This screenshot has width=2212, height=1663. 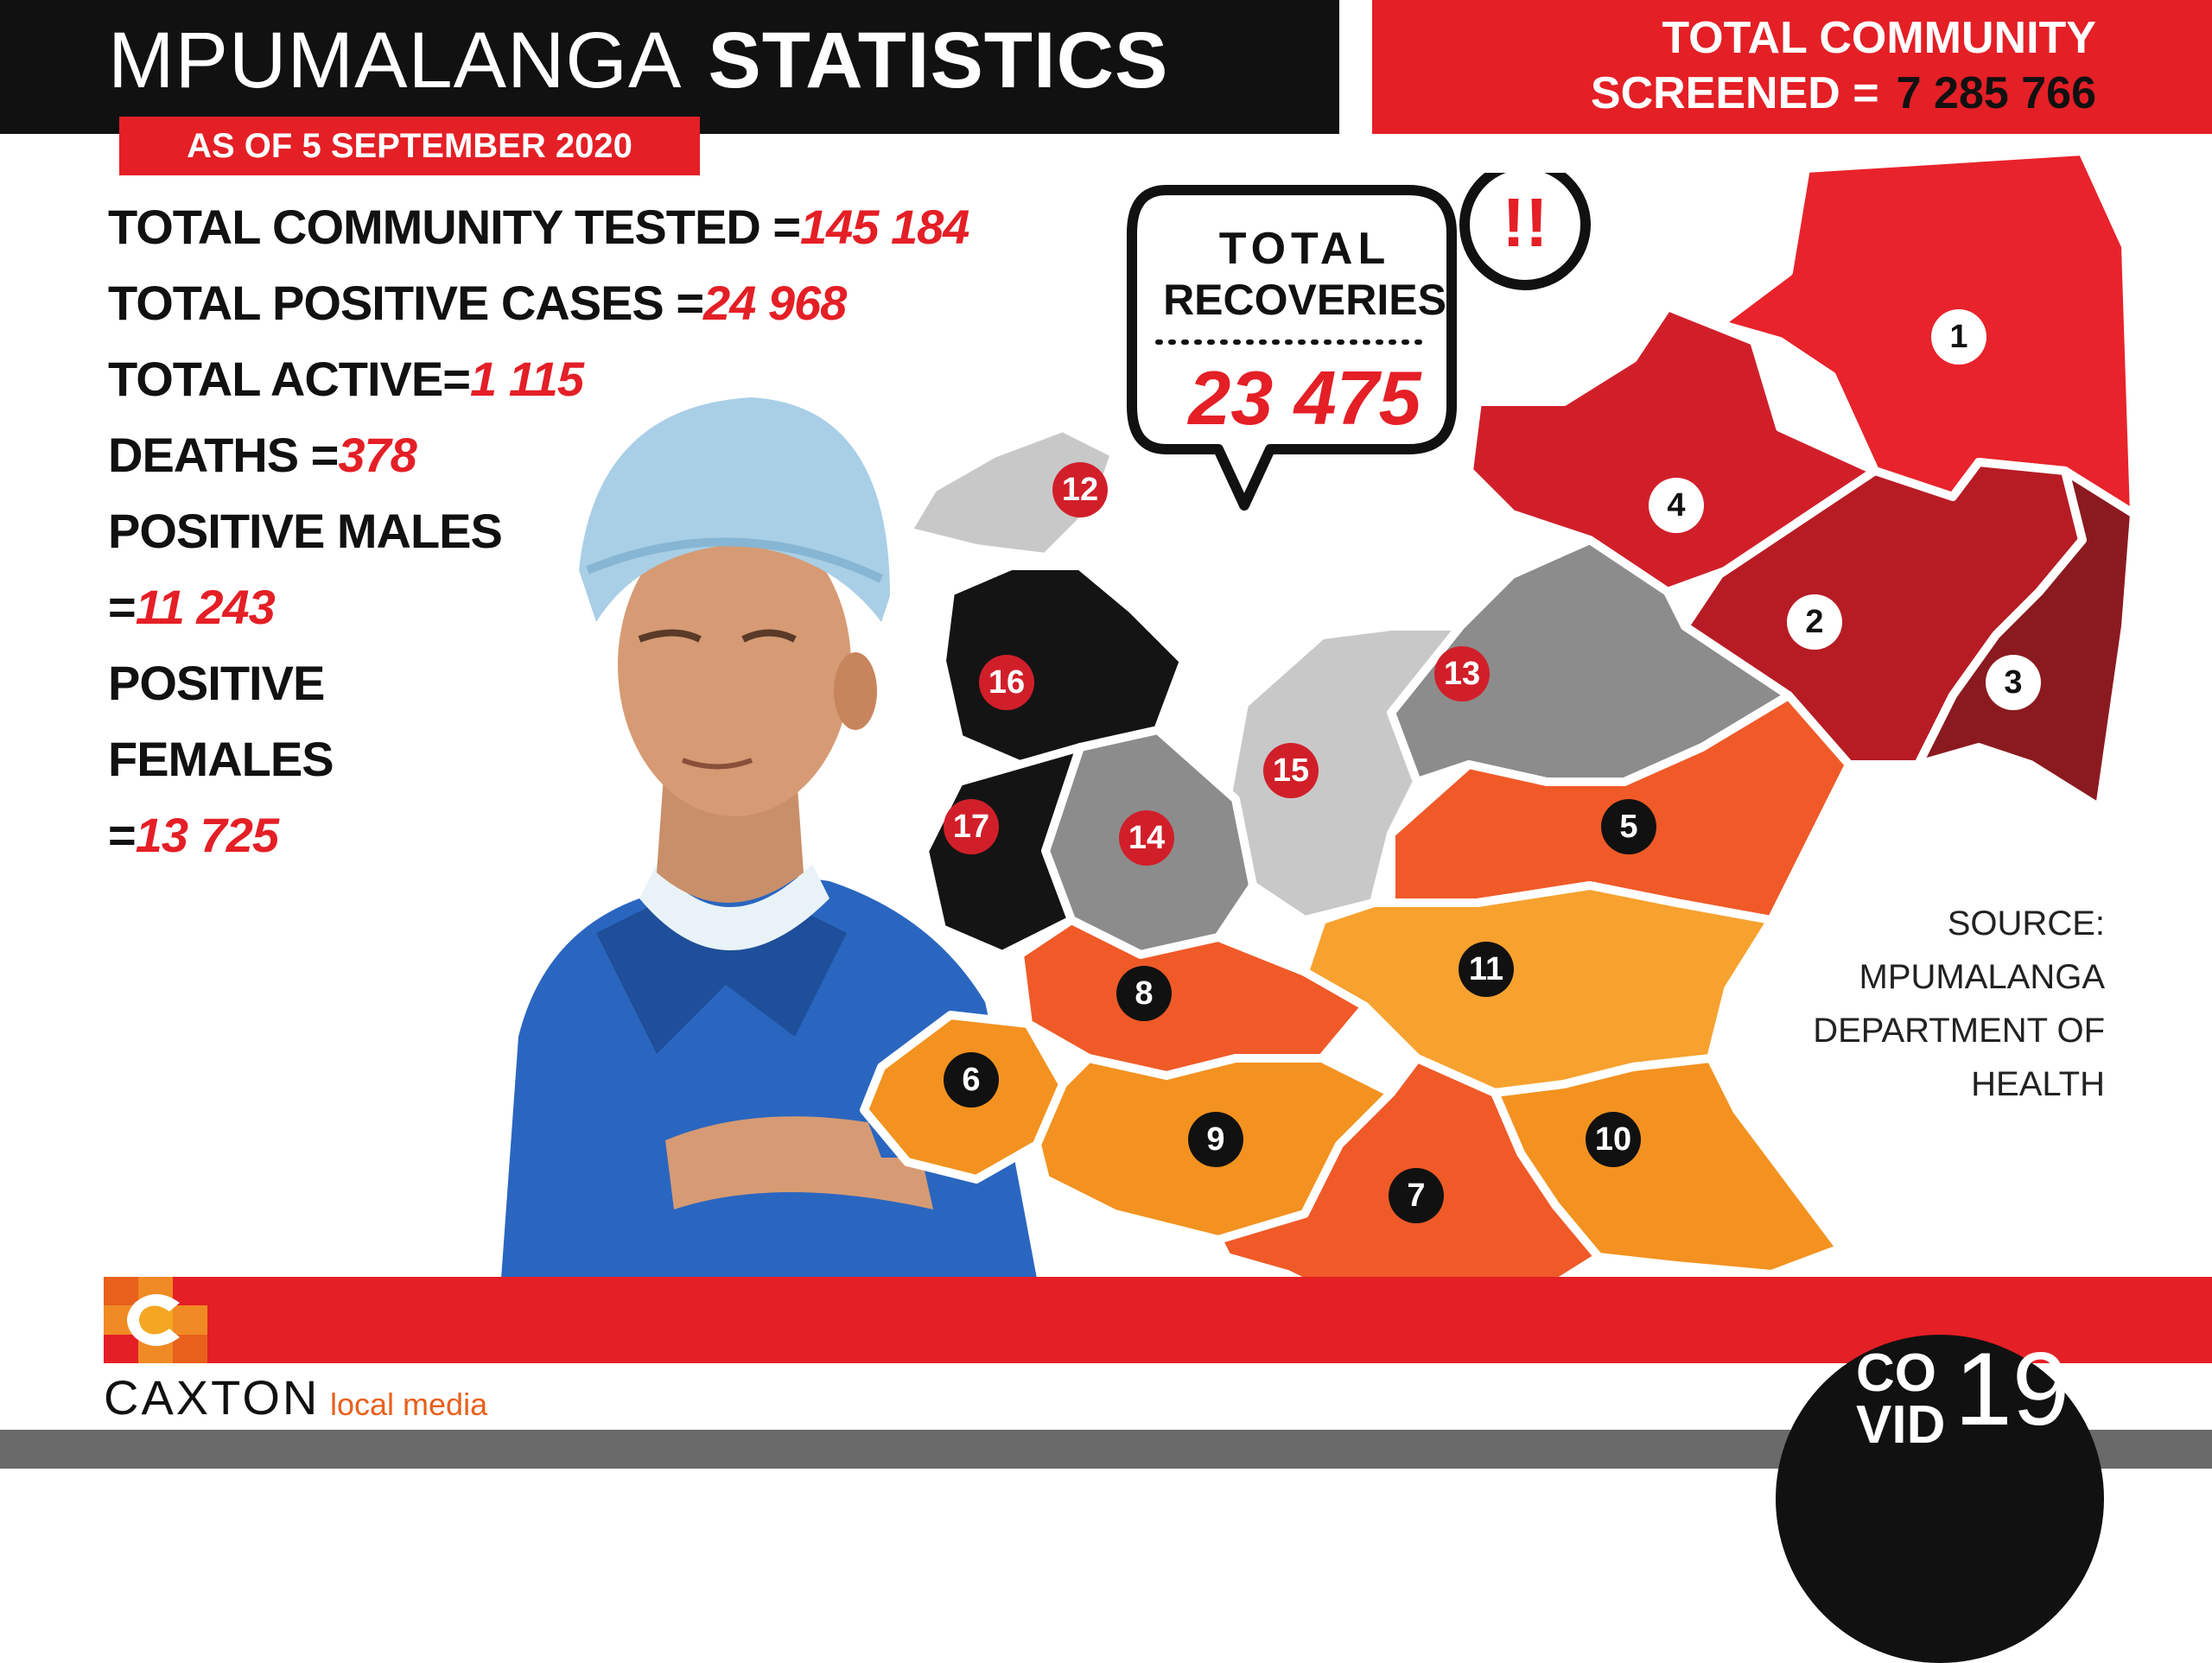 I want to click on region-badge-5: 5, so click(x=1628, y=826).